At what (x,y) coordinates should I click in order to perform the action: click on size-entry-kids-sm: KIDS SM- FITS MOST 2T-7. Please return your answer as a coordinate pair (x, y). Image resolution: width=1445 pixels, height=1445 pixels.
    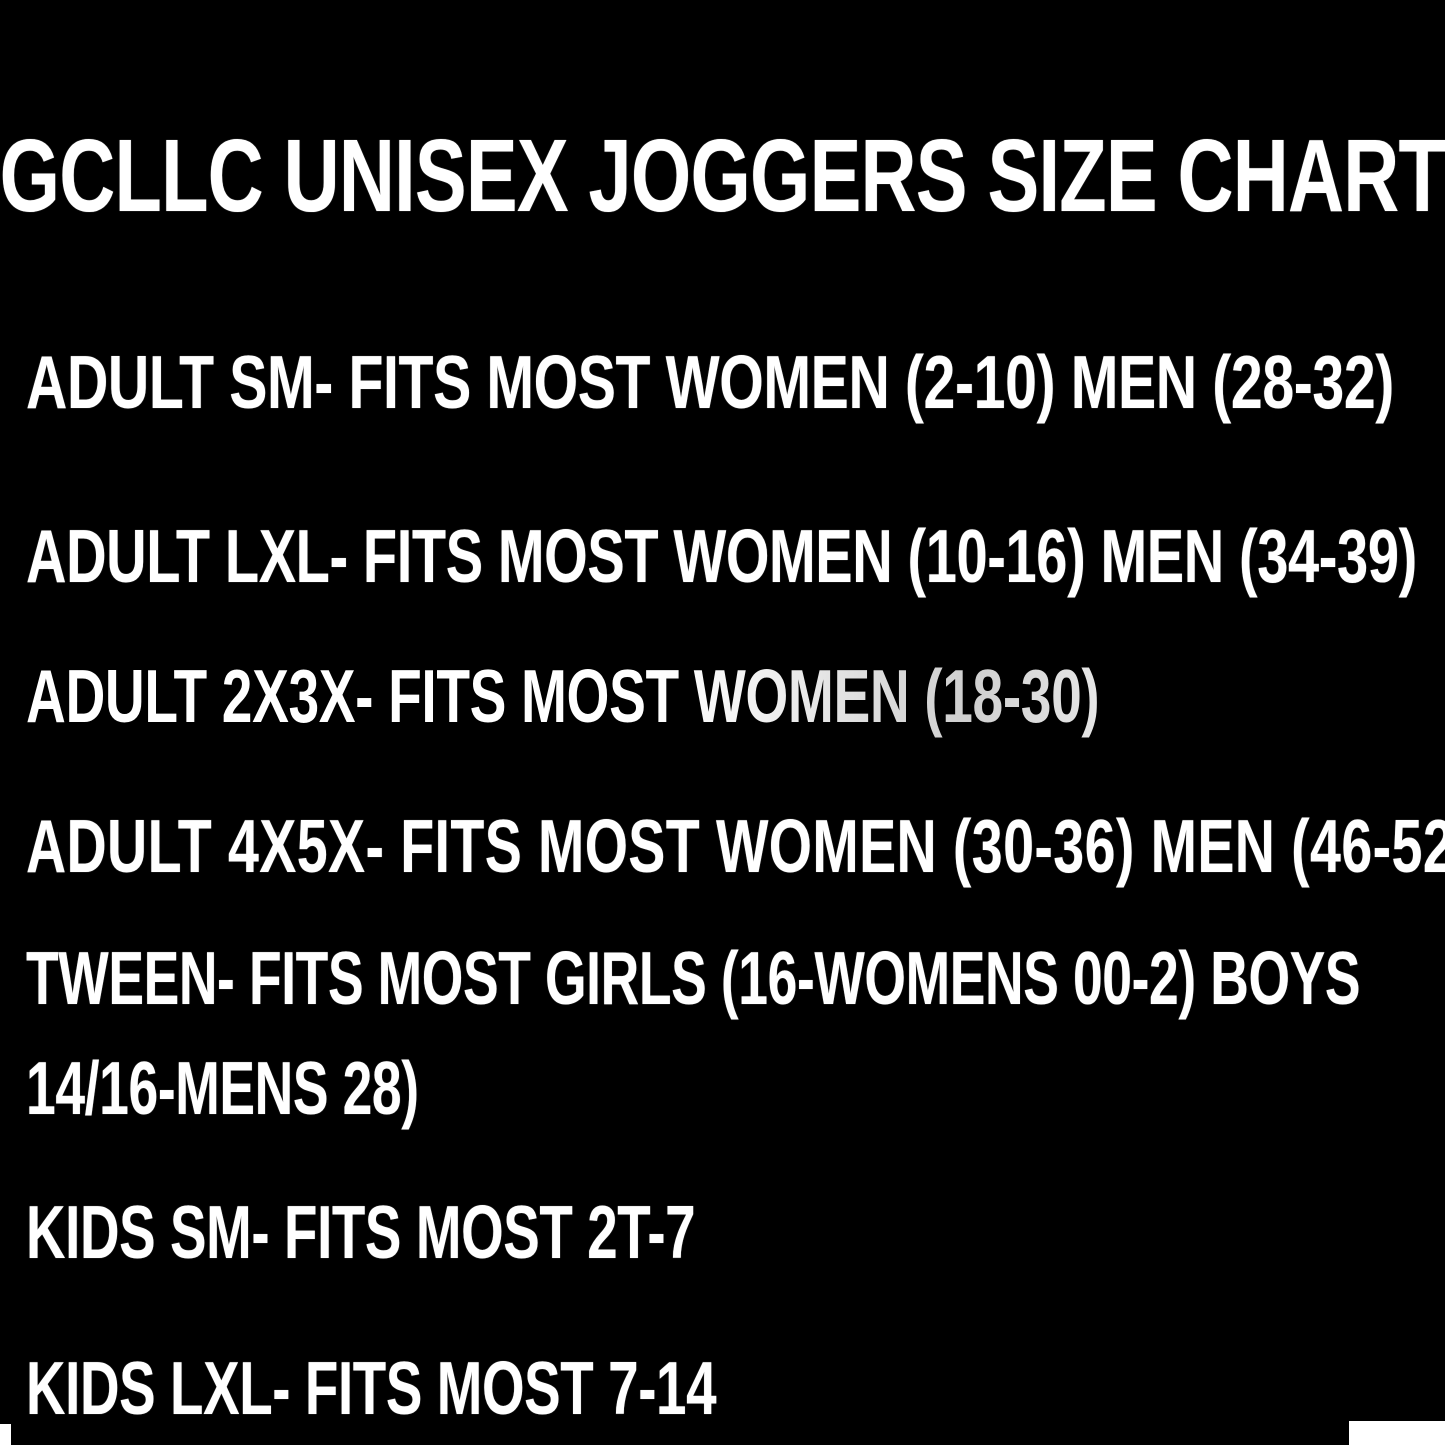
    Looking at the image, I should click on (725, 1233).